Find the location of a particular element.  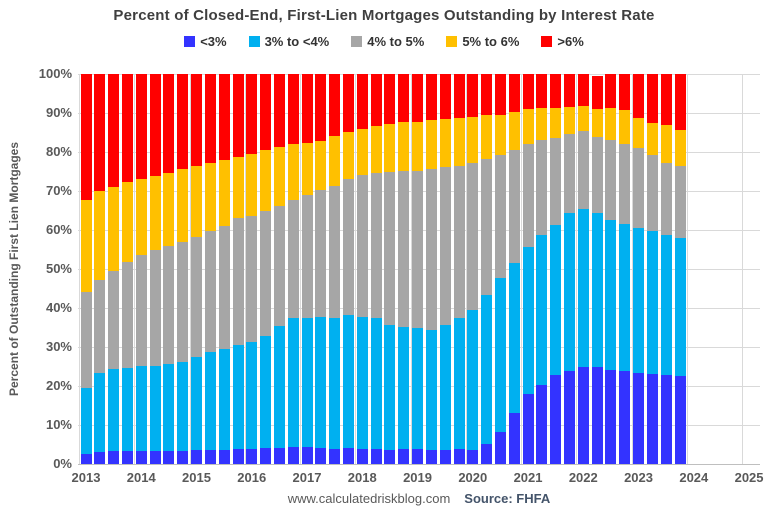

bar-segment 2016 Q2 3% to <4% is located at coordinates (266, 392).